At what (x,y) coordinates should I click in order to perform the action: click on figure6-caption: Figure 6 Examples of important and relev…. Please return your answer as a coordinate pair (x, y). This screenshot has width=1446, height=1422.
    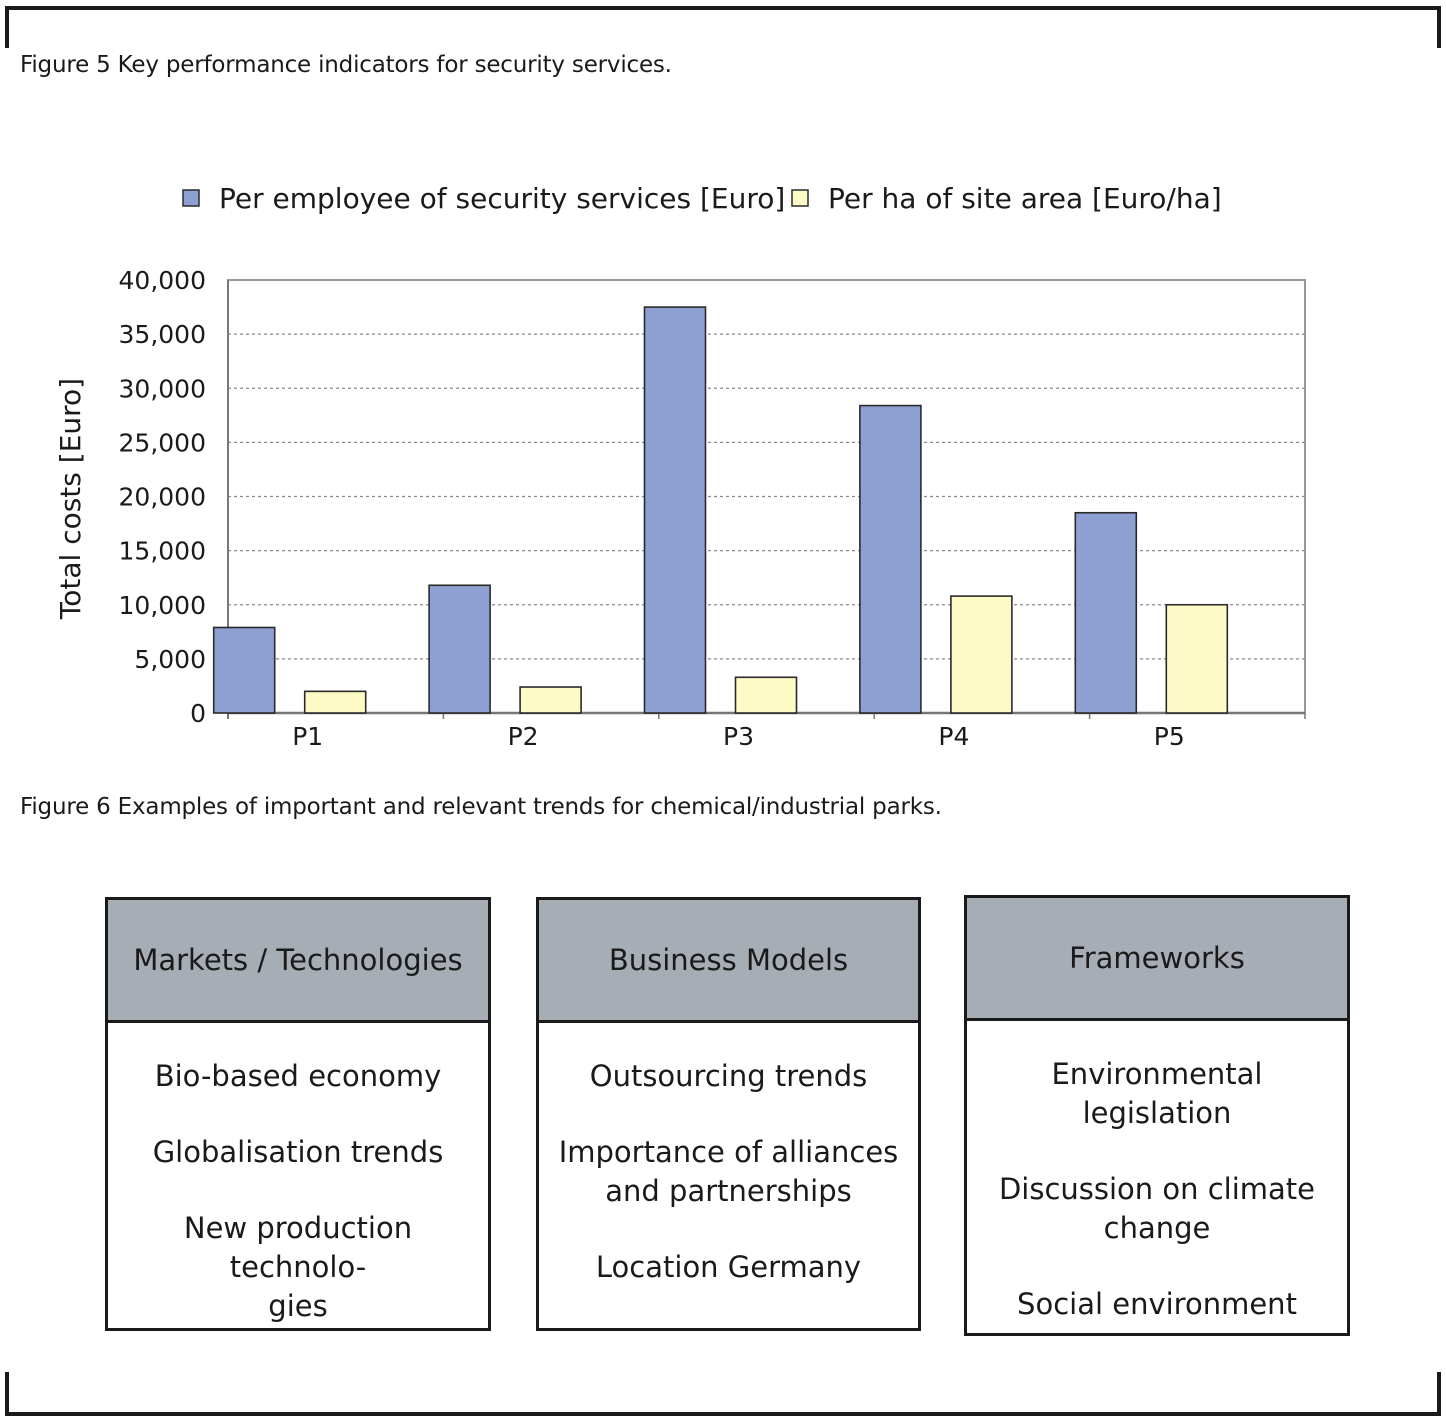
    Looking at the image, I should click on (481, 807).